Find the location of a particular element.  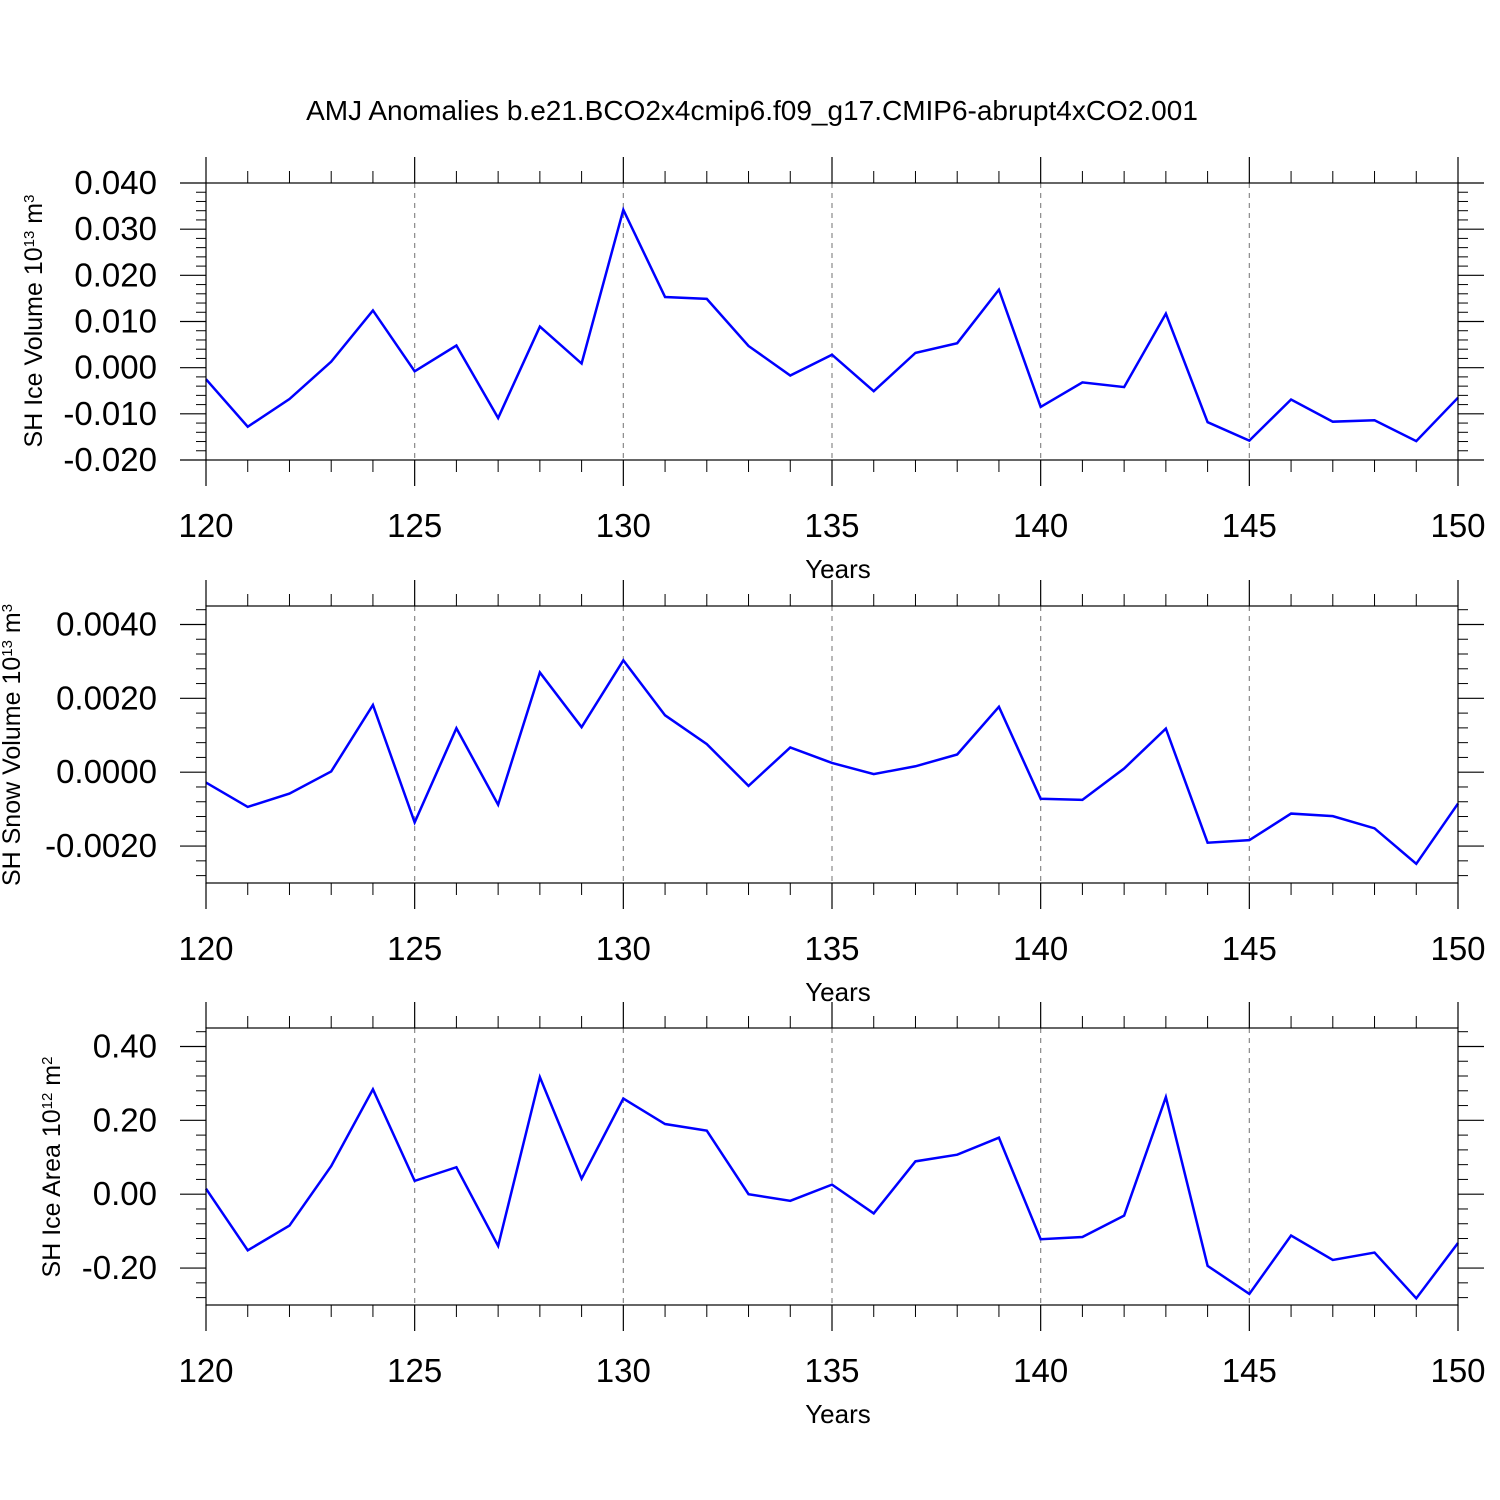

y-tick-label: 0.0000 is located at coordinates (106, 771).